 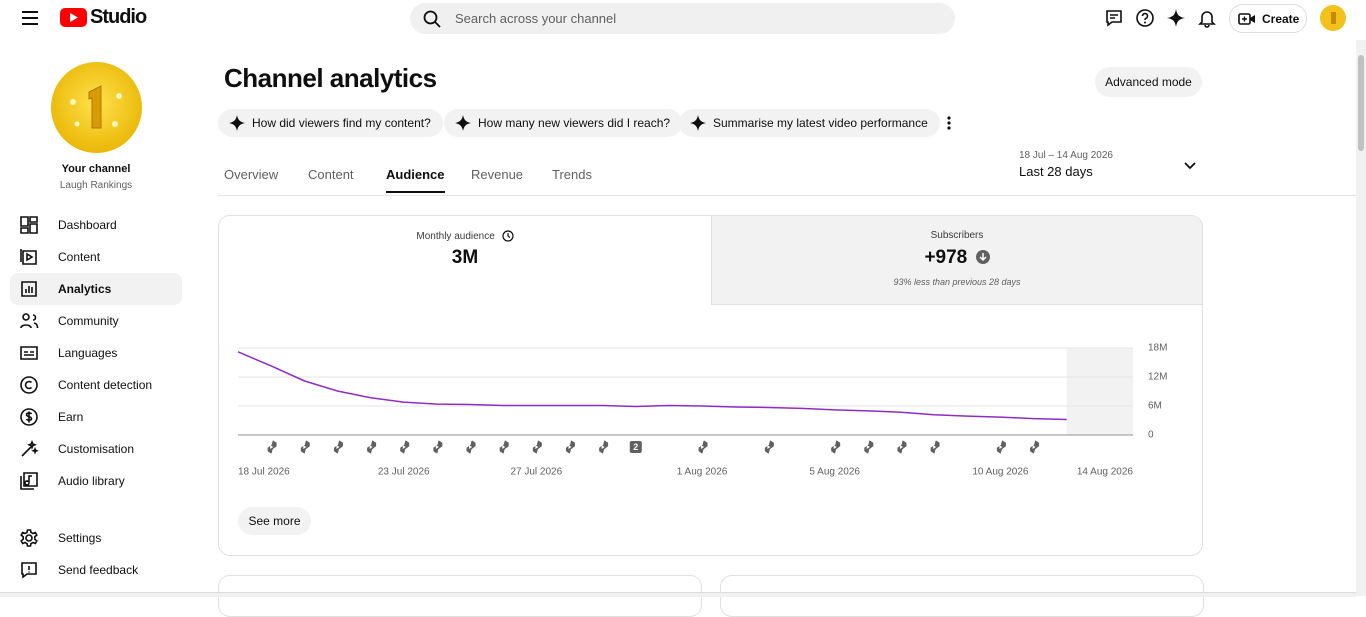 I want to click on nav-item: Community, so click(x=96, y=321).